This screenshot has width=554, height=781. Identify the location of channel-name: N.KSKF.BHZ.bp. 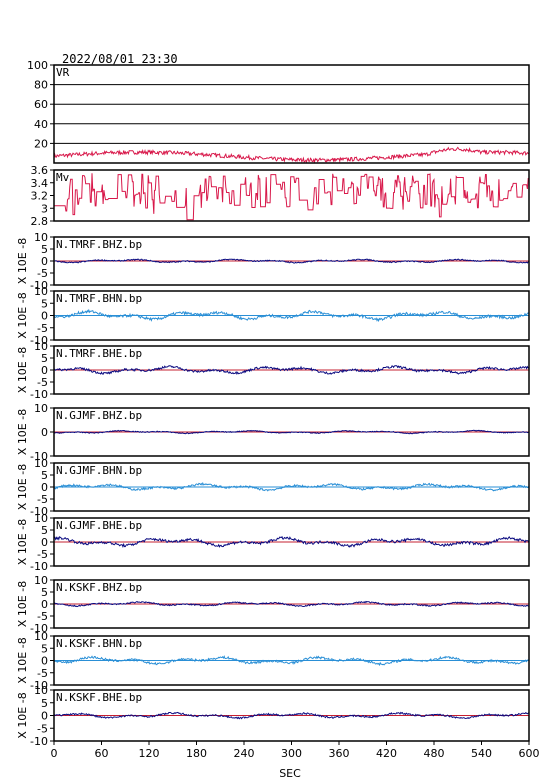
(99, 587).